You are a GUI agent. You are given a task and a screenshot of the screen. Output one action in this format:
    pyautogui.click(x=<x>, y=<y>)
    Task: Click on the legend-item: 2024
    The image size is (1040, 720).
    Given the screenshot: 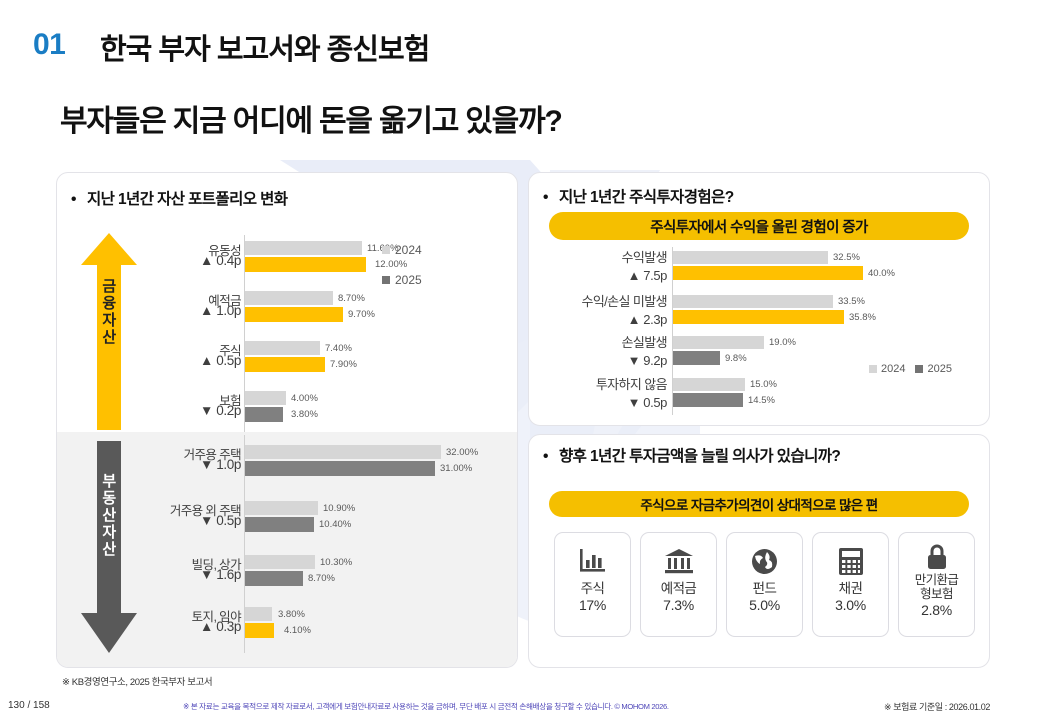 What is the action you would take?
    pyautogui.click(x=887, y=369)
    